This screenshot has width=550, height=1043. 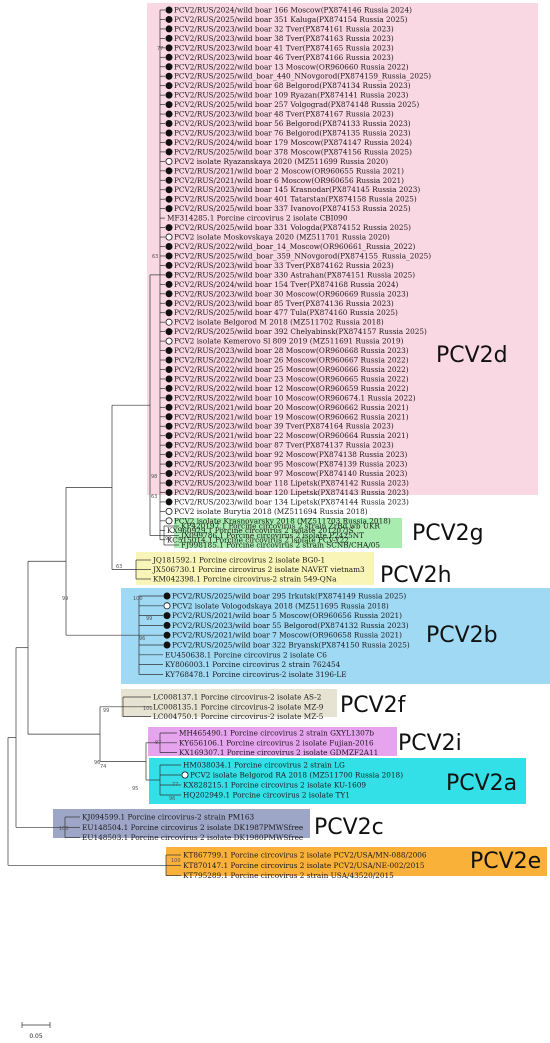 I want to click on sample-markers, so click(x=176, y=392).